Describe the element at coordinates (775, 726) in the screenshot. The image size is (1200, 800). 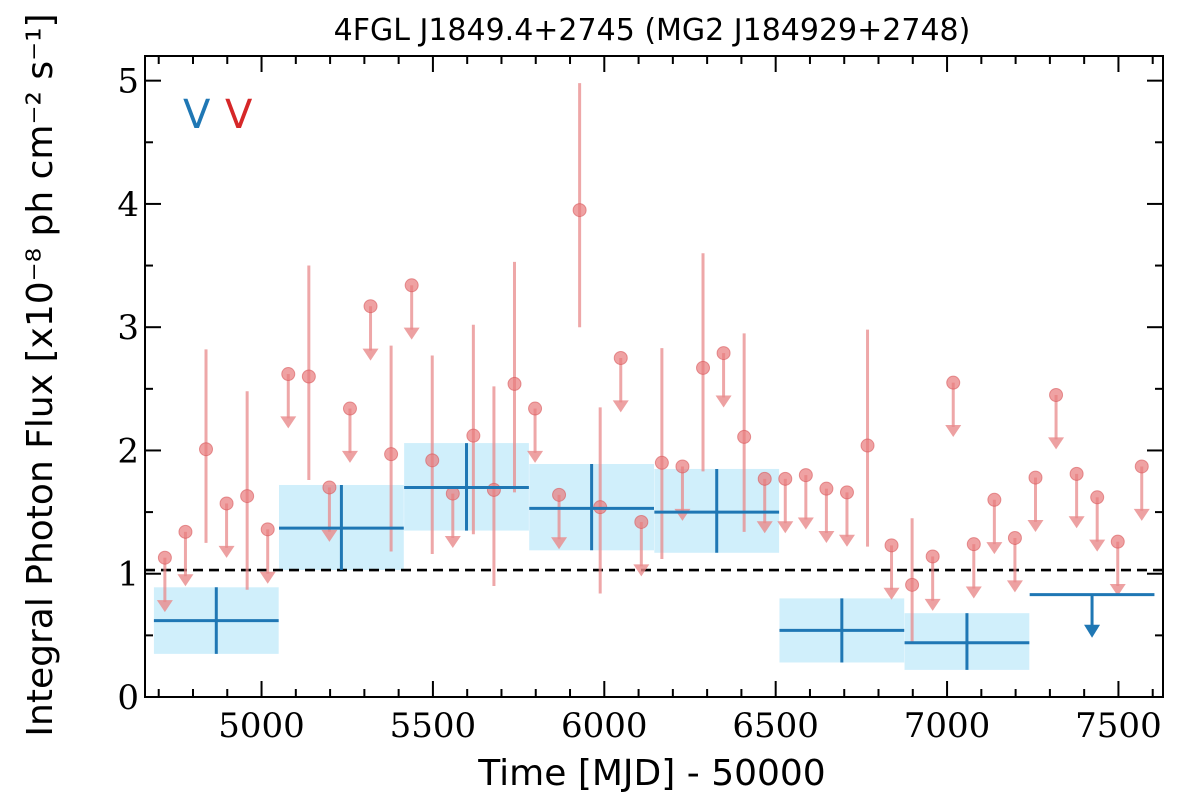
I see `x-tick-label: 6500` at that location.